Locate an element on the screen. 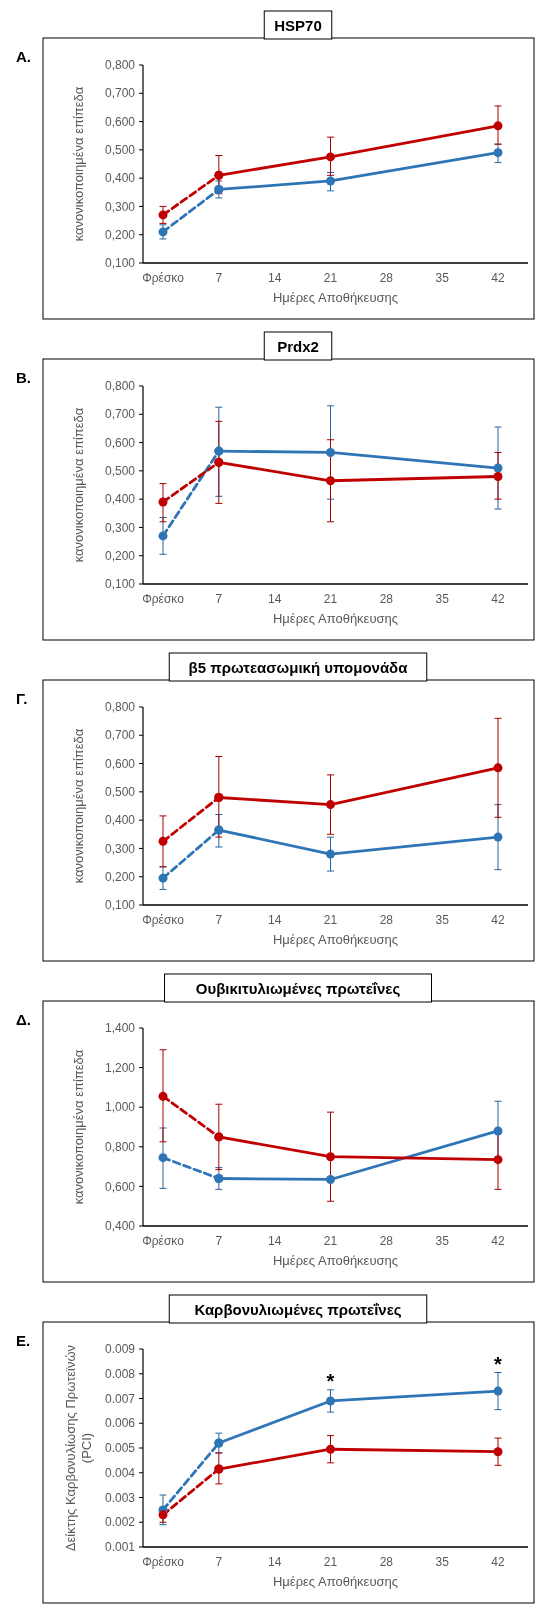 Image resolution: width=543 pixels, height=1622 pixels. y-tick-label: 1,000 is located at coordinates (120, 1107).